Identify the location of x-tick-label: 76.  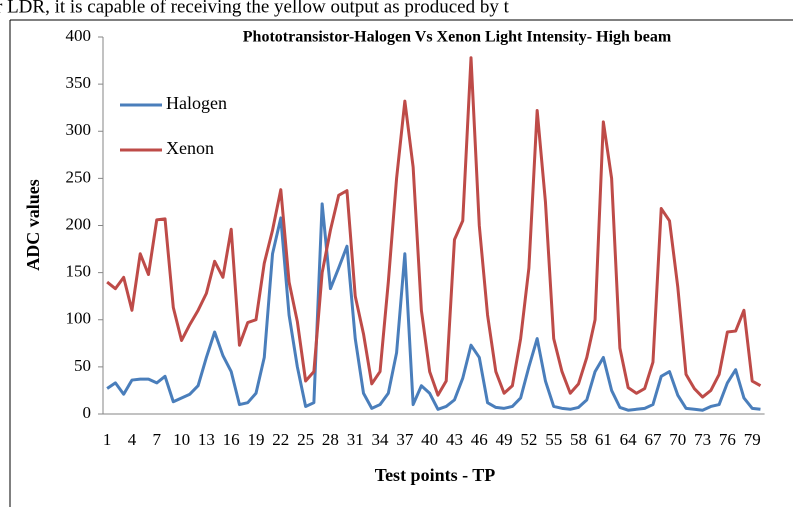
(727, 439).